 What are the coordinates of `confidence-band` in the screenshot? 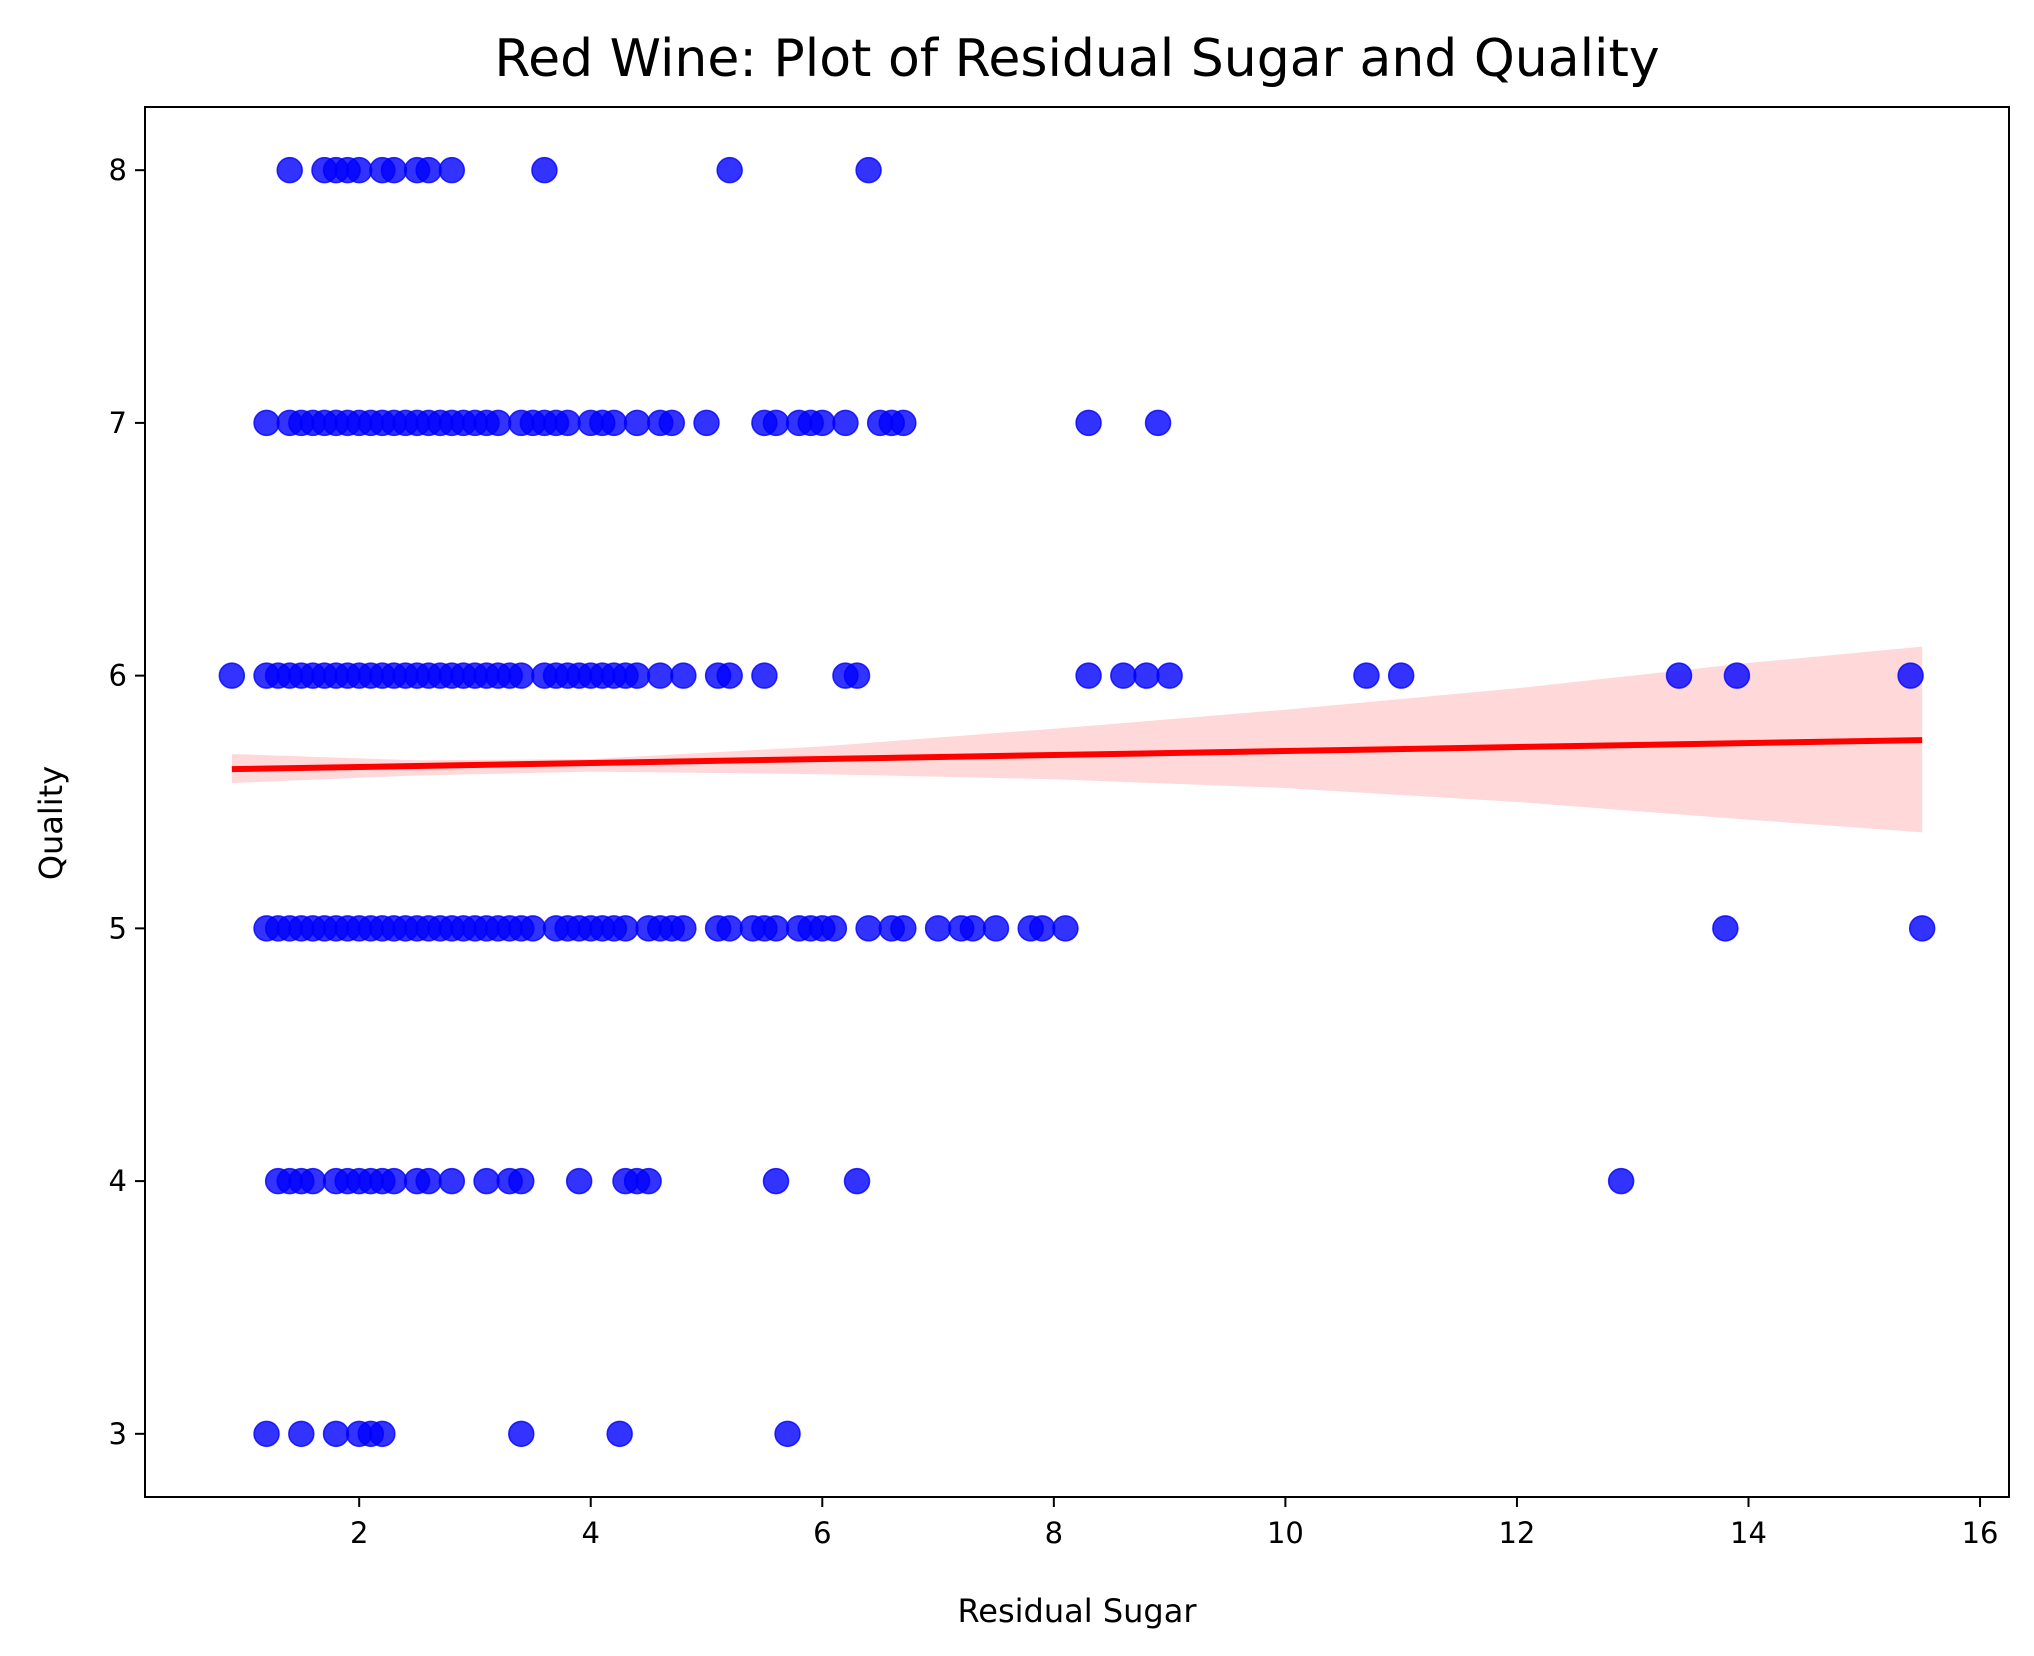 It's located at (1077, 739).